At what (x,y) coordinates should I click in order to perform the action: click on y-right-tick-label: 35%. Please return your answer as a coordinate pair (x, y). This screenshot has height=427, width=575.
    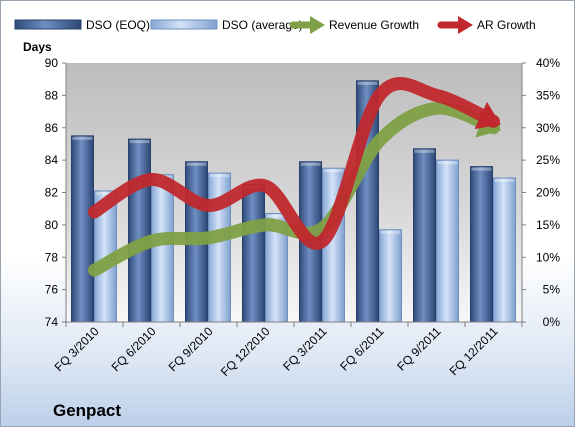
    Looking at the image, I should click on (548, 95).